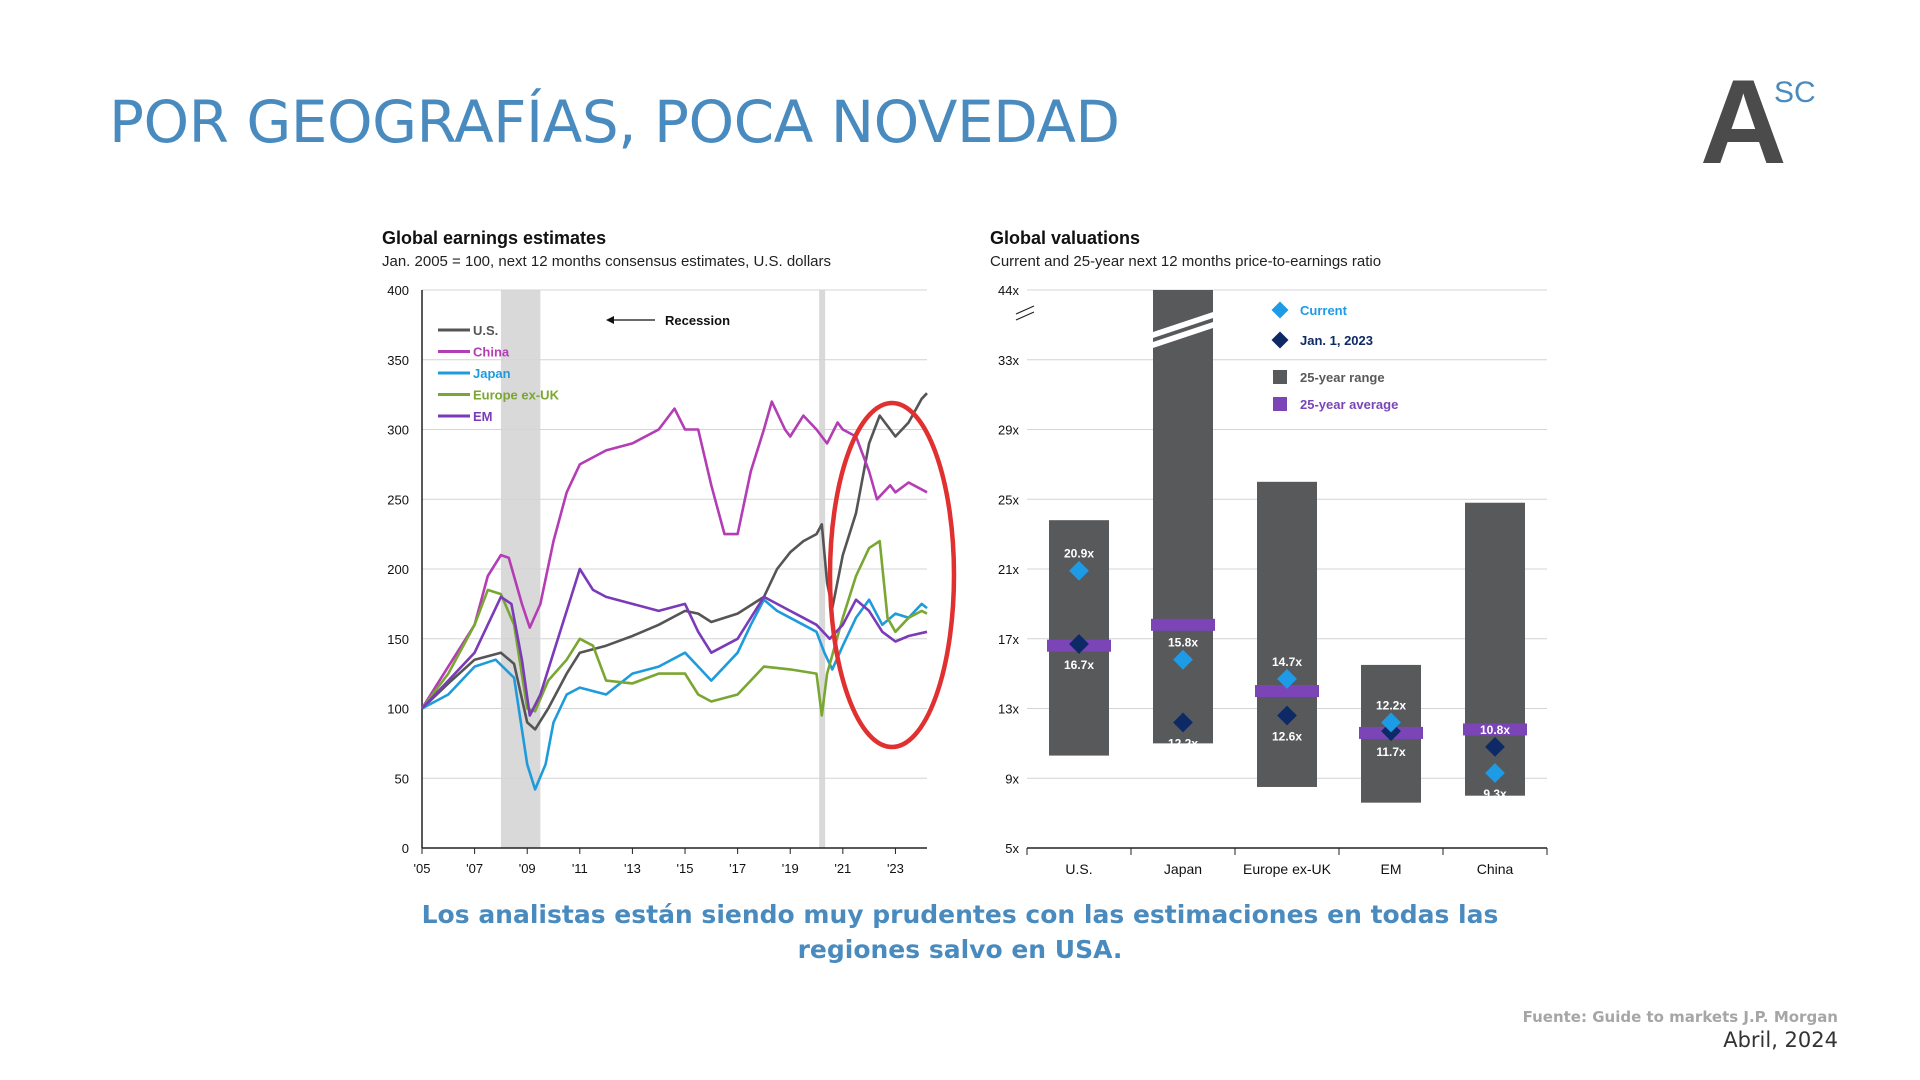 Image resolution: width=1920 pixels, height=1080 pixels. I want to click on y-tick-label: 100, so click(398, 709).